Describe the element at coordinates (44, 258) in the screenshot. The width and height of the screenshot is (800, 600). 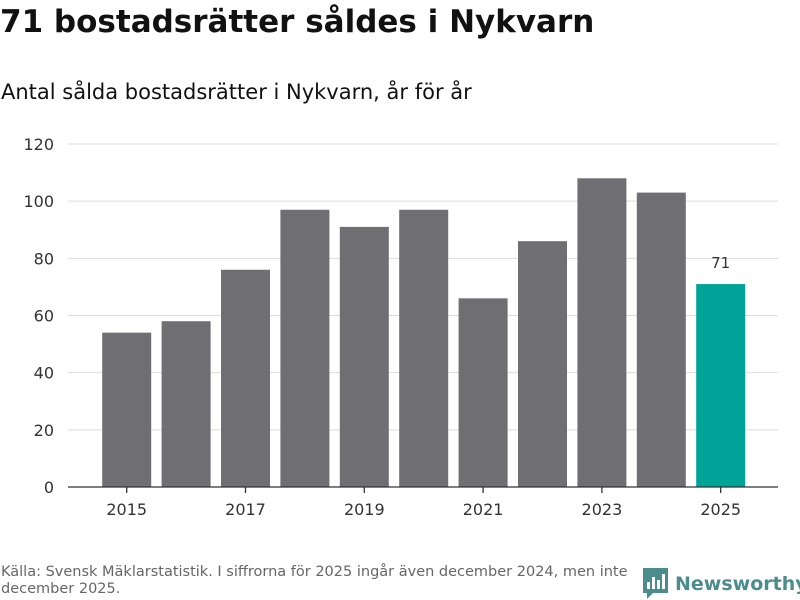
I see `y-tick-label-80: 80` at that location.